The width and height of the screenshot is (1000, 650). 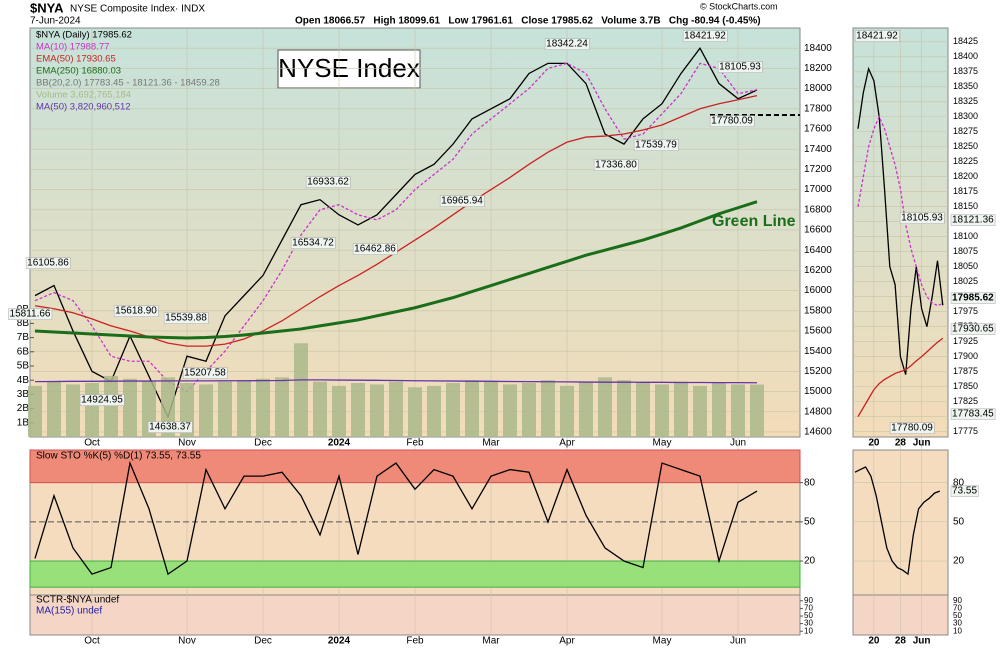 What do you see at coordinates (739, 6) in the screenshot?
I see `source: © StockCharts.com` at bounding box center [739, 6].